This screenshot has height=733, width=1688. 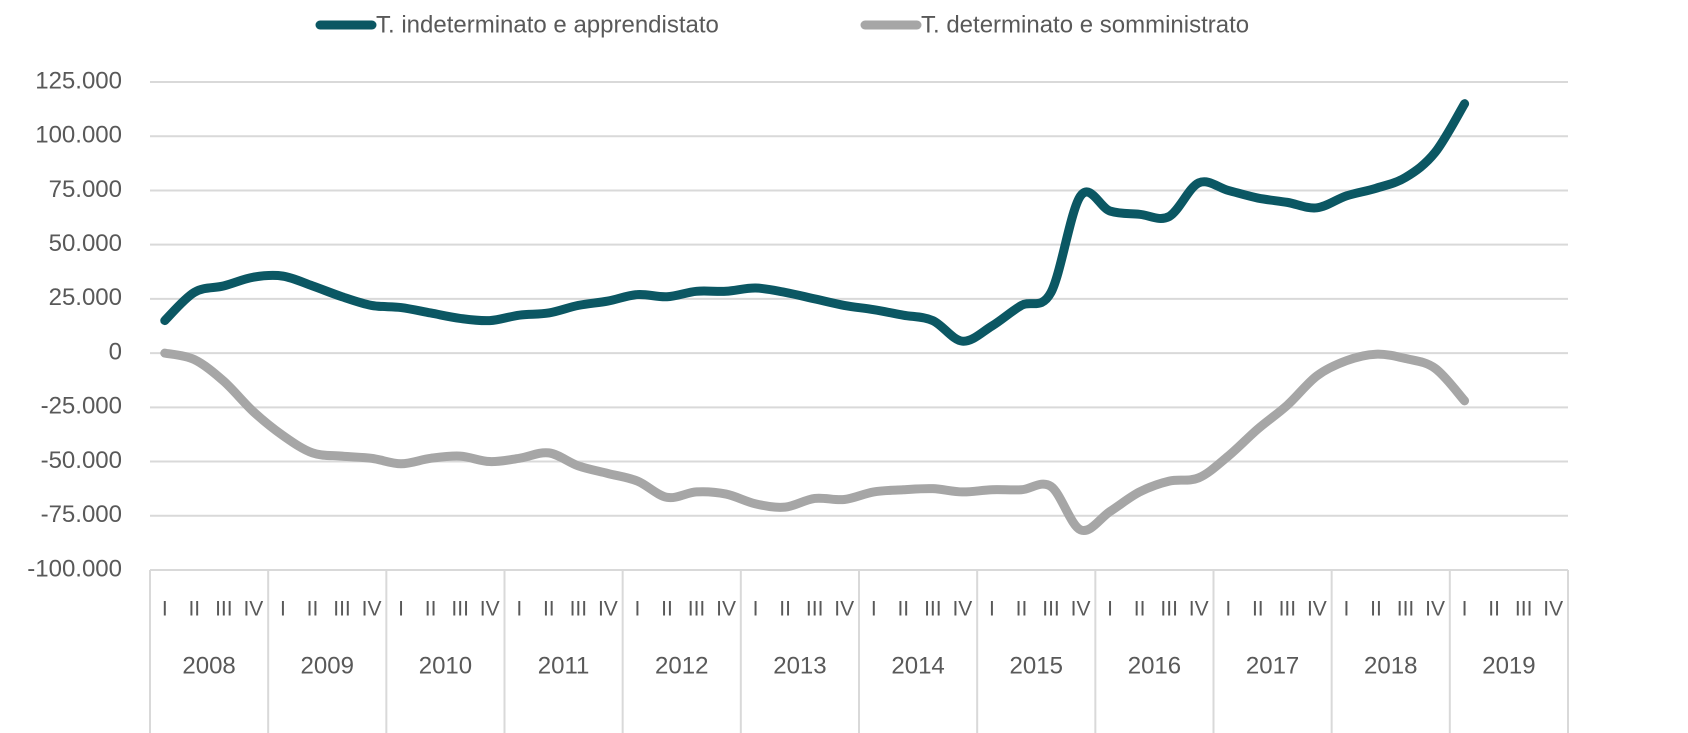 What do you see at coordinates (78, 80) in the screenshot?
I see `y-tick-label: 125.000` at bounding box center [78, 80].